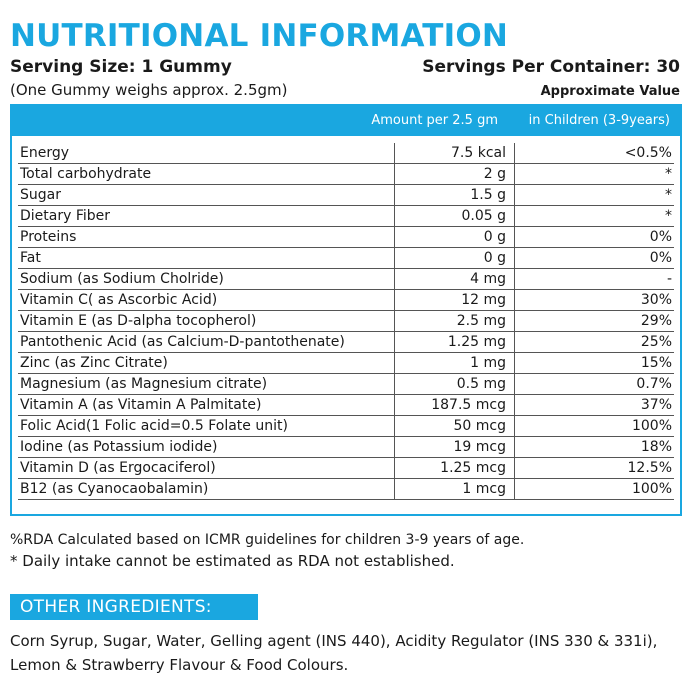 The height and width of the screenshot is (700, 690). Describe the element at coordinates (114, 489) in the screenshot. I see `nutrient-name: B12 (as Cyanocaobalamin)` at that location.